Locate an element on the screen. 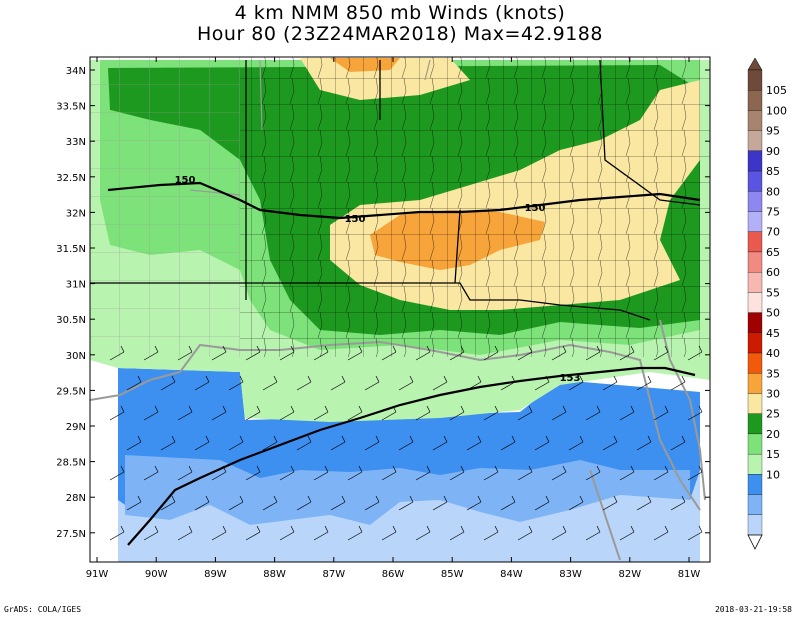 Image resolution: width=800 pixels, height=618 pixels. footer-timestamp: 2018-03-21-19:58 is located at coordinates (753, 609).